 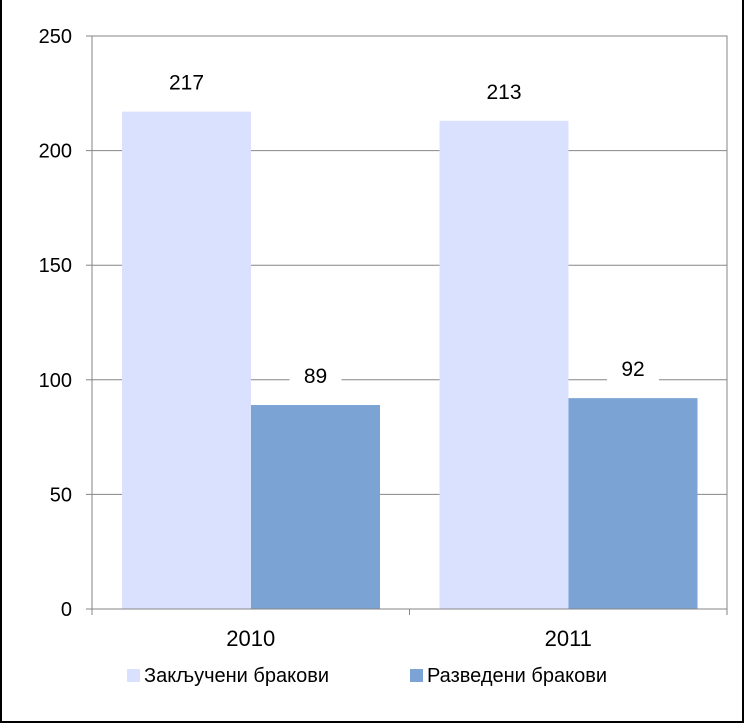 I want to click on data-label: 92, so click(x=632, y=369).